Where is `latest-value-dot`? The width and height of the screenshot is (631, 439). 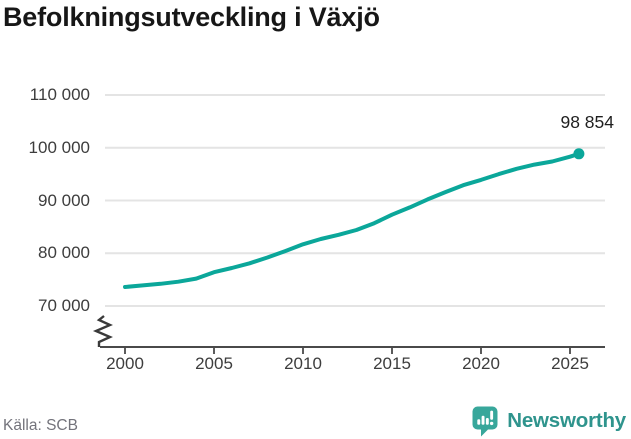
latest-value-dot is located at coordinates (579, 154).